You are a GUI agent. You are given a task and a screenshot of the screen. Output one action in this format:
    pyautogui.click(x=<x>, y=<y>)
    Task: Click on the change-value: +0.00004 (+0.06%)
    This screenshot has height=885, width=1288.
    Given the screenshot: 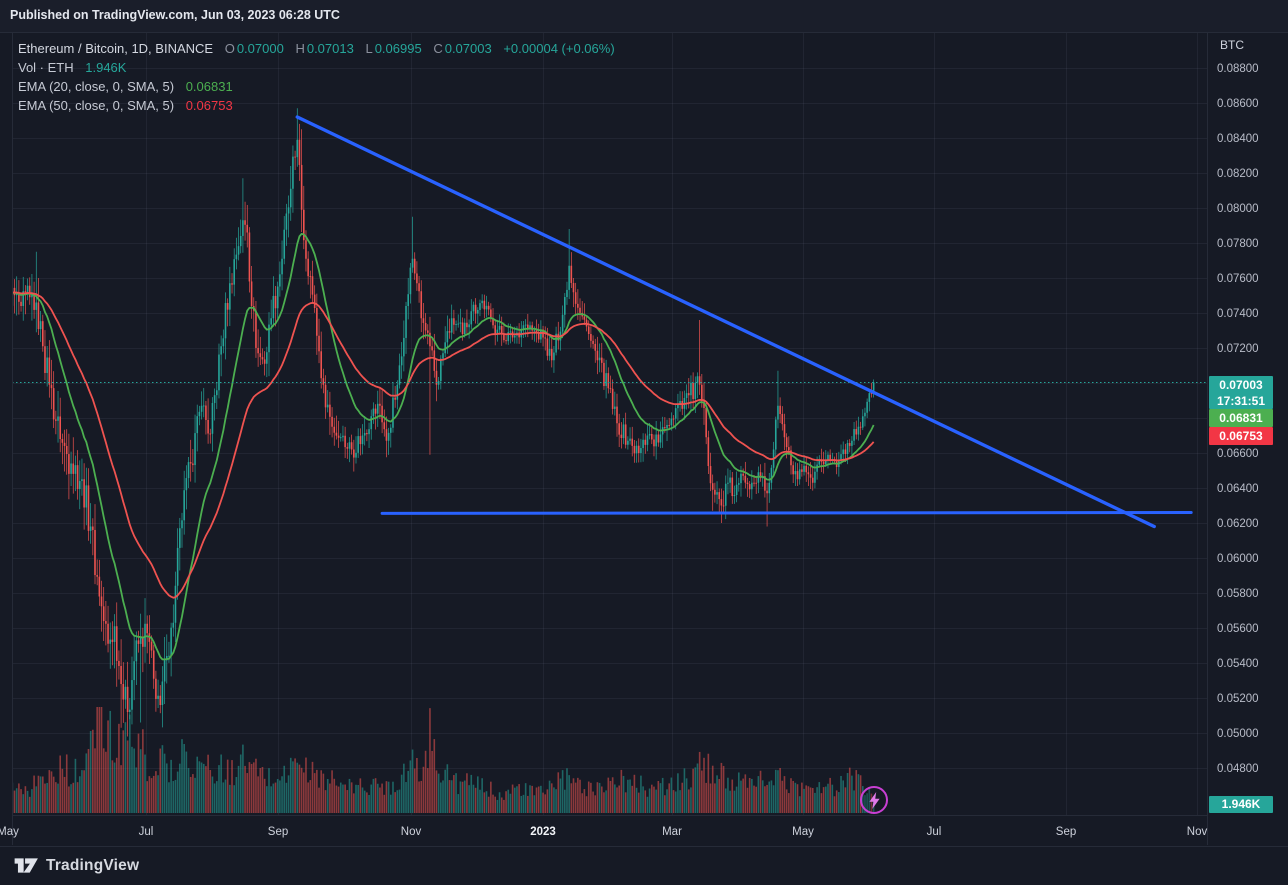 What is the action you would take?
    pyautogui.click(x=559, y=48)
    